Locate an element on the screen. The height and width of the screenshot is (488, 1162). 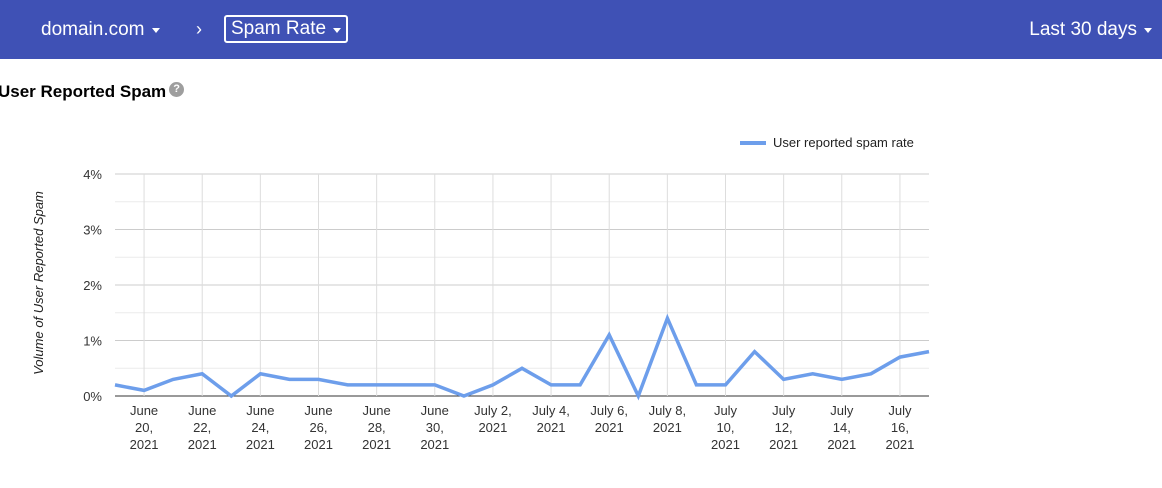
x-tick-label: July 12, 2021 is located at coordinates (783, 427).